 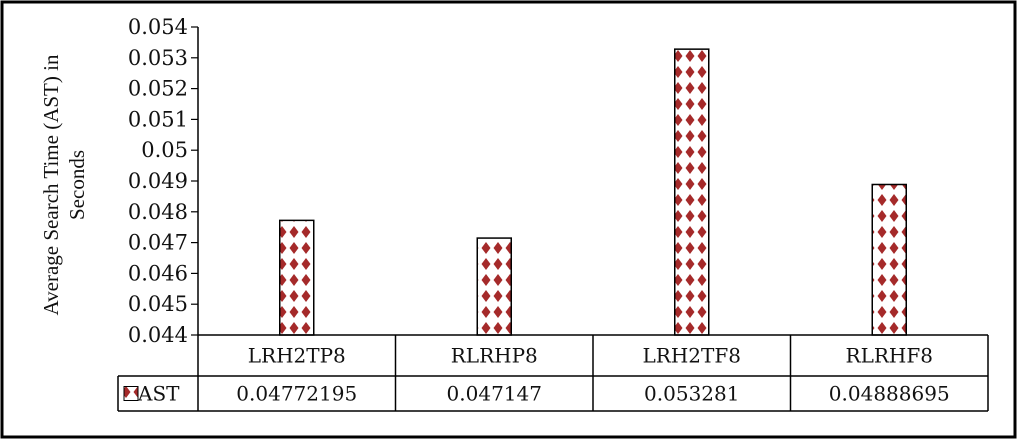 I want to click on y-axis-title-line: Average Search Time (AST) in, so click(x=51, y=184).